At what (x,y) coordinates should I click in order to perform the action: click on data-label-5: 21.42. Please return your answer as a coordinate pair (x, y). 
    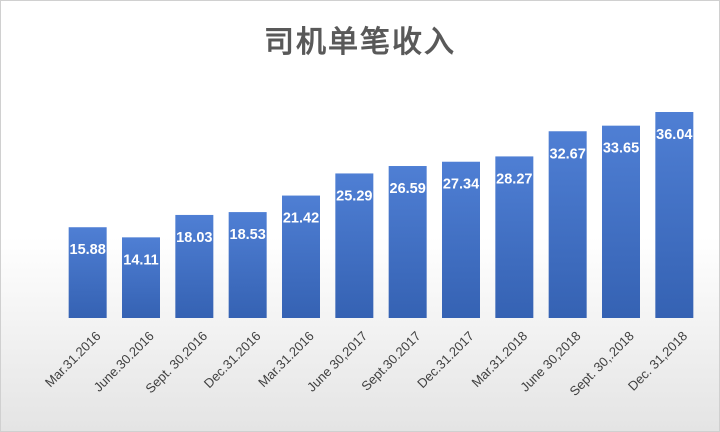
    Looking at the image, I should click on (301, 219).